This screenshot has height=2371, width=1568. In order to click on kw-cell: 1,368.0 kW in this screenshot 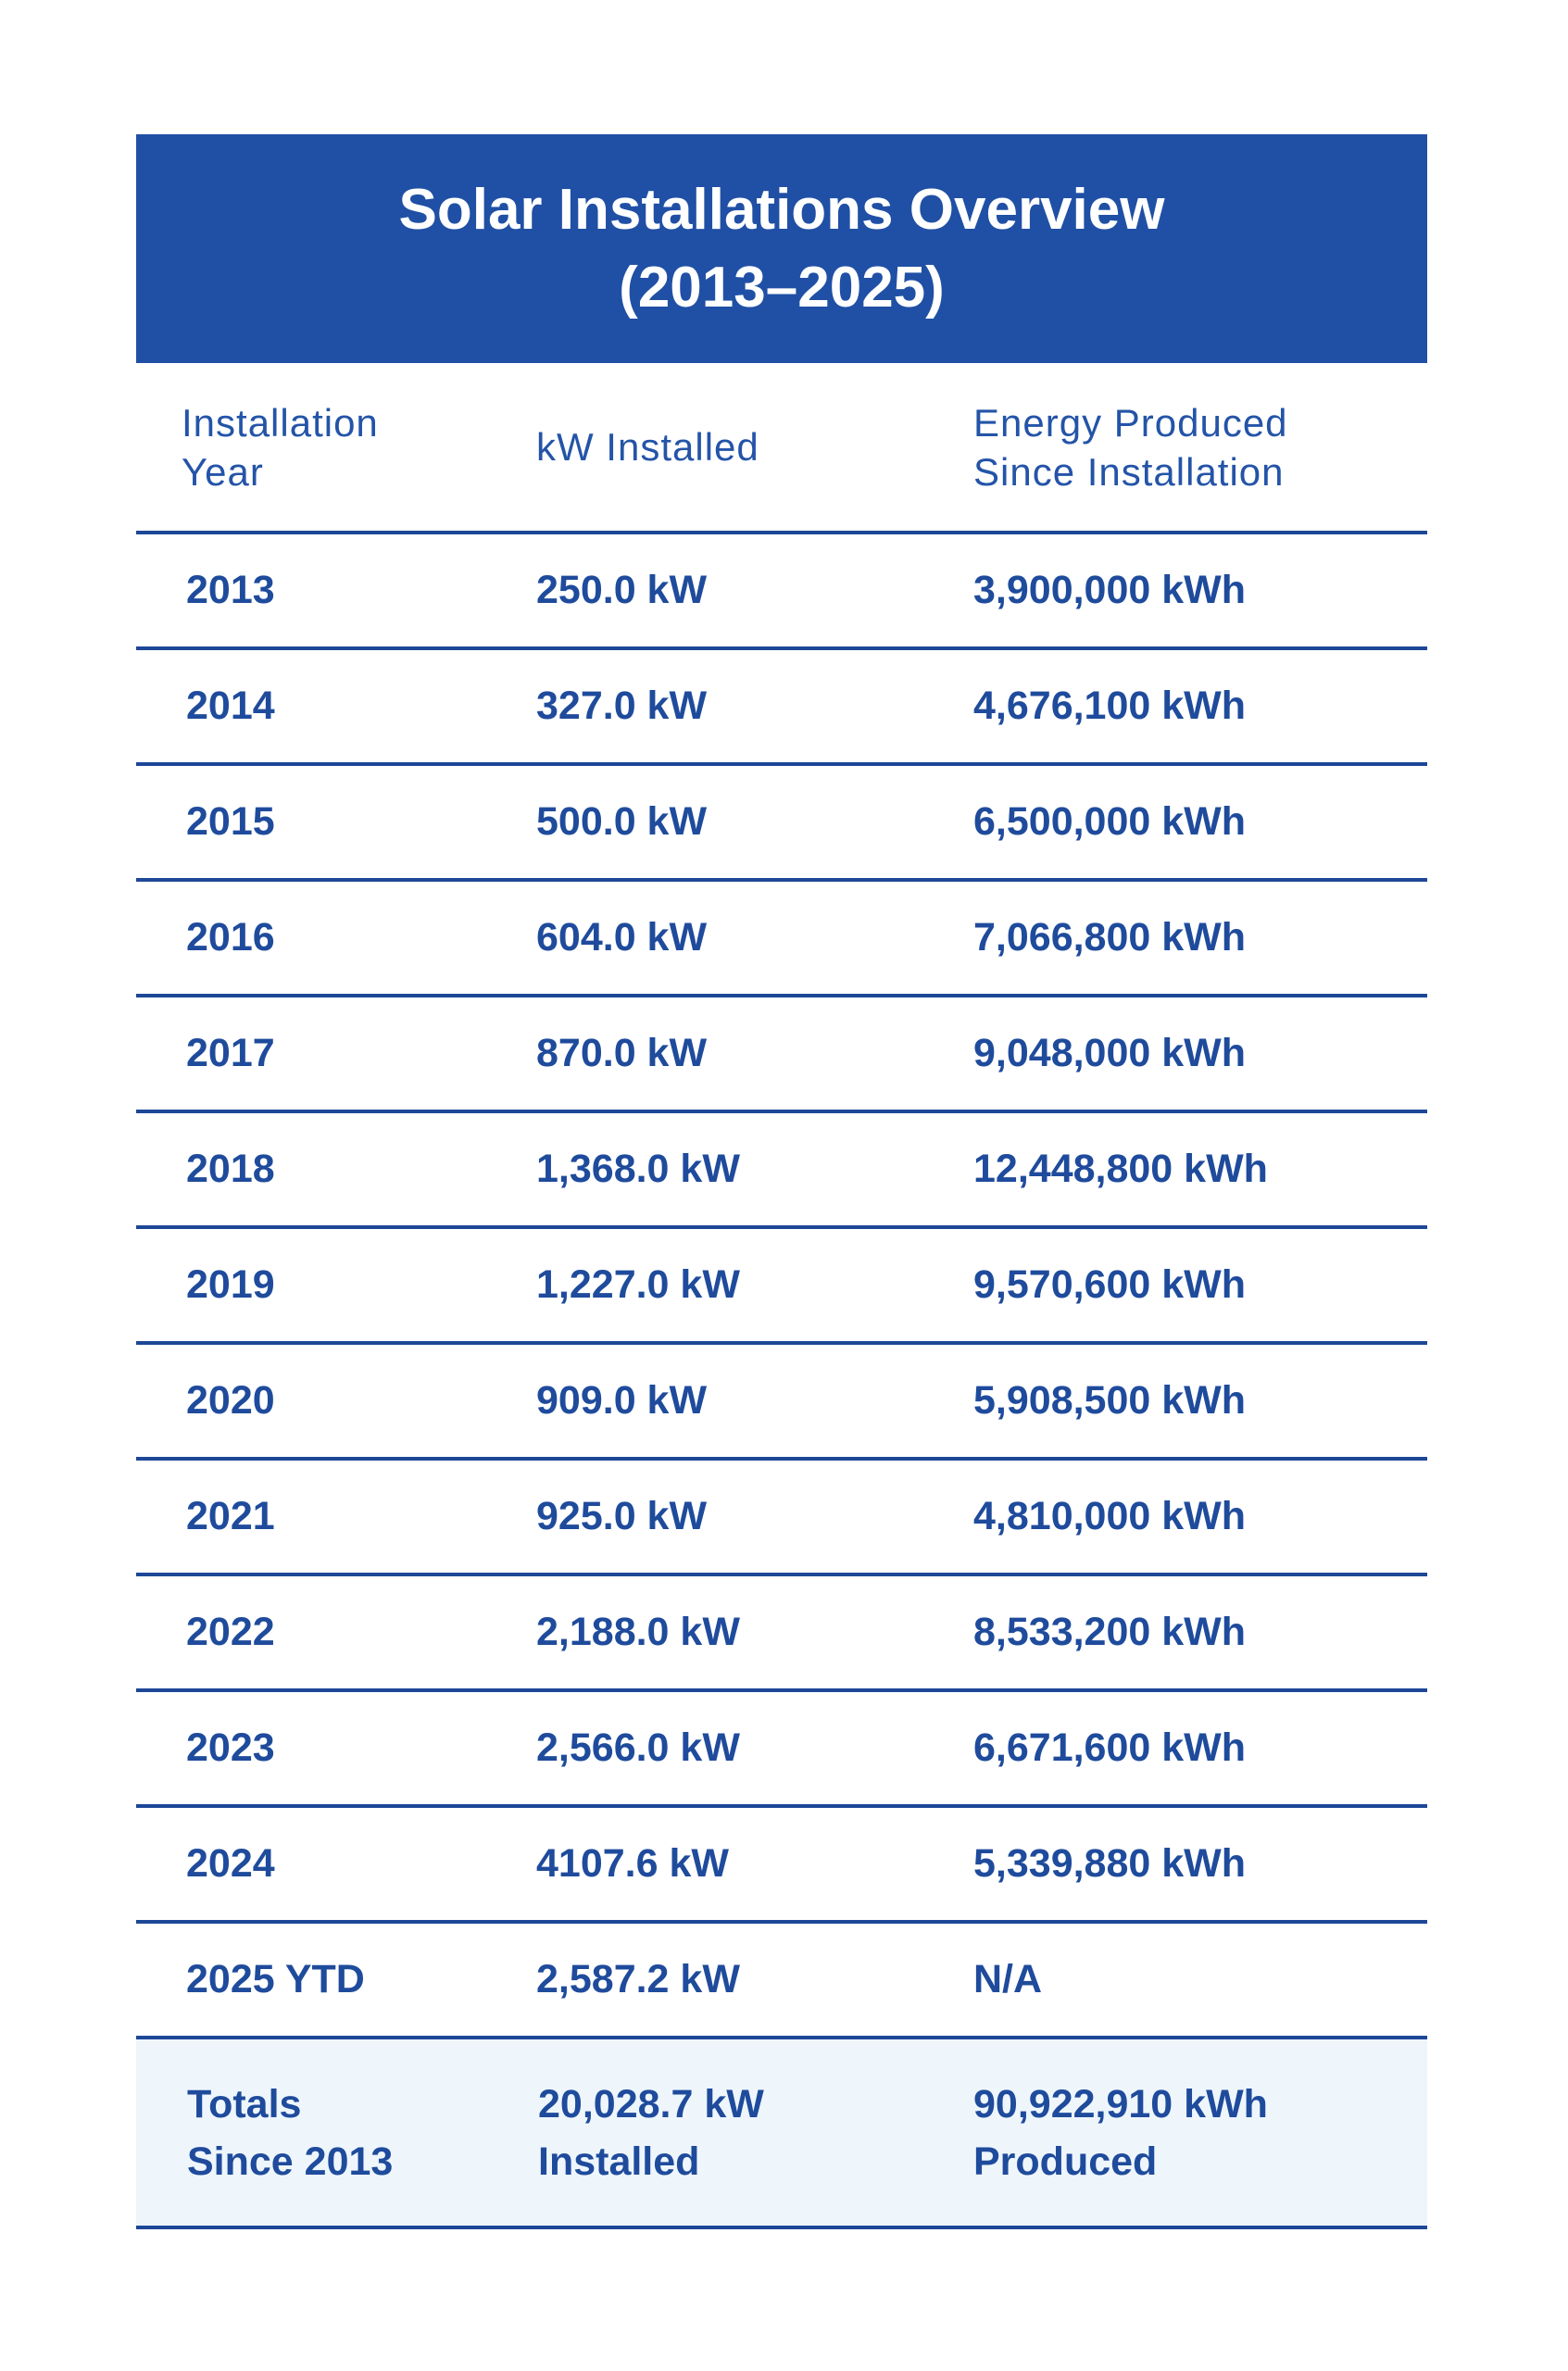, I will do `click(638, 1169)`.